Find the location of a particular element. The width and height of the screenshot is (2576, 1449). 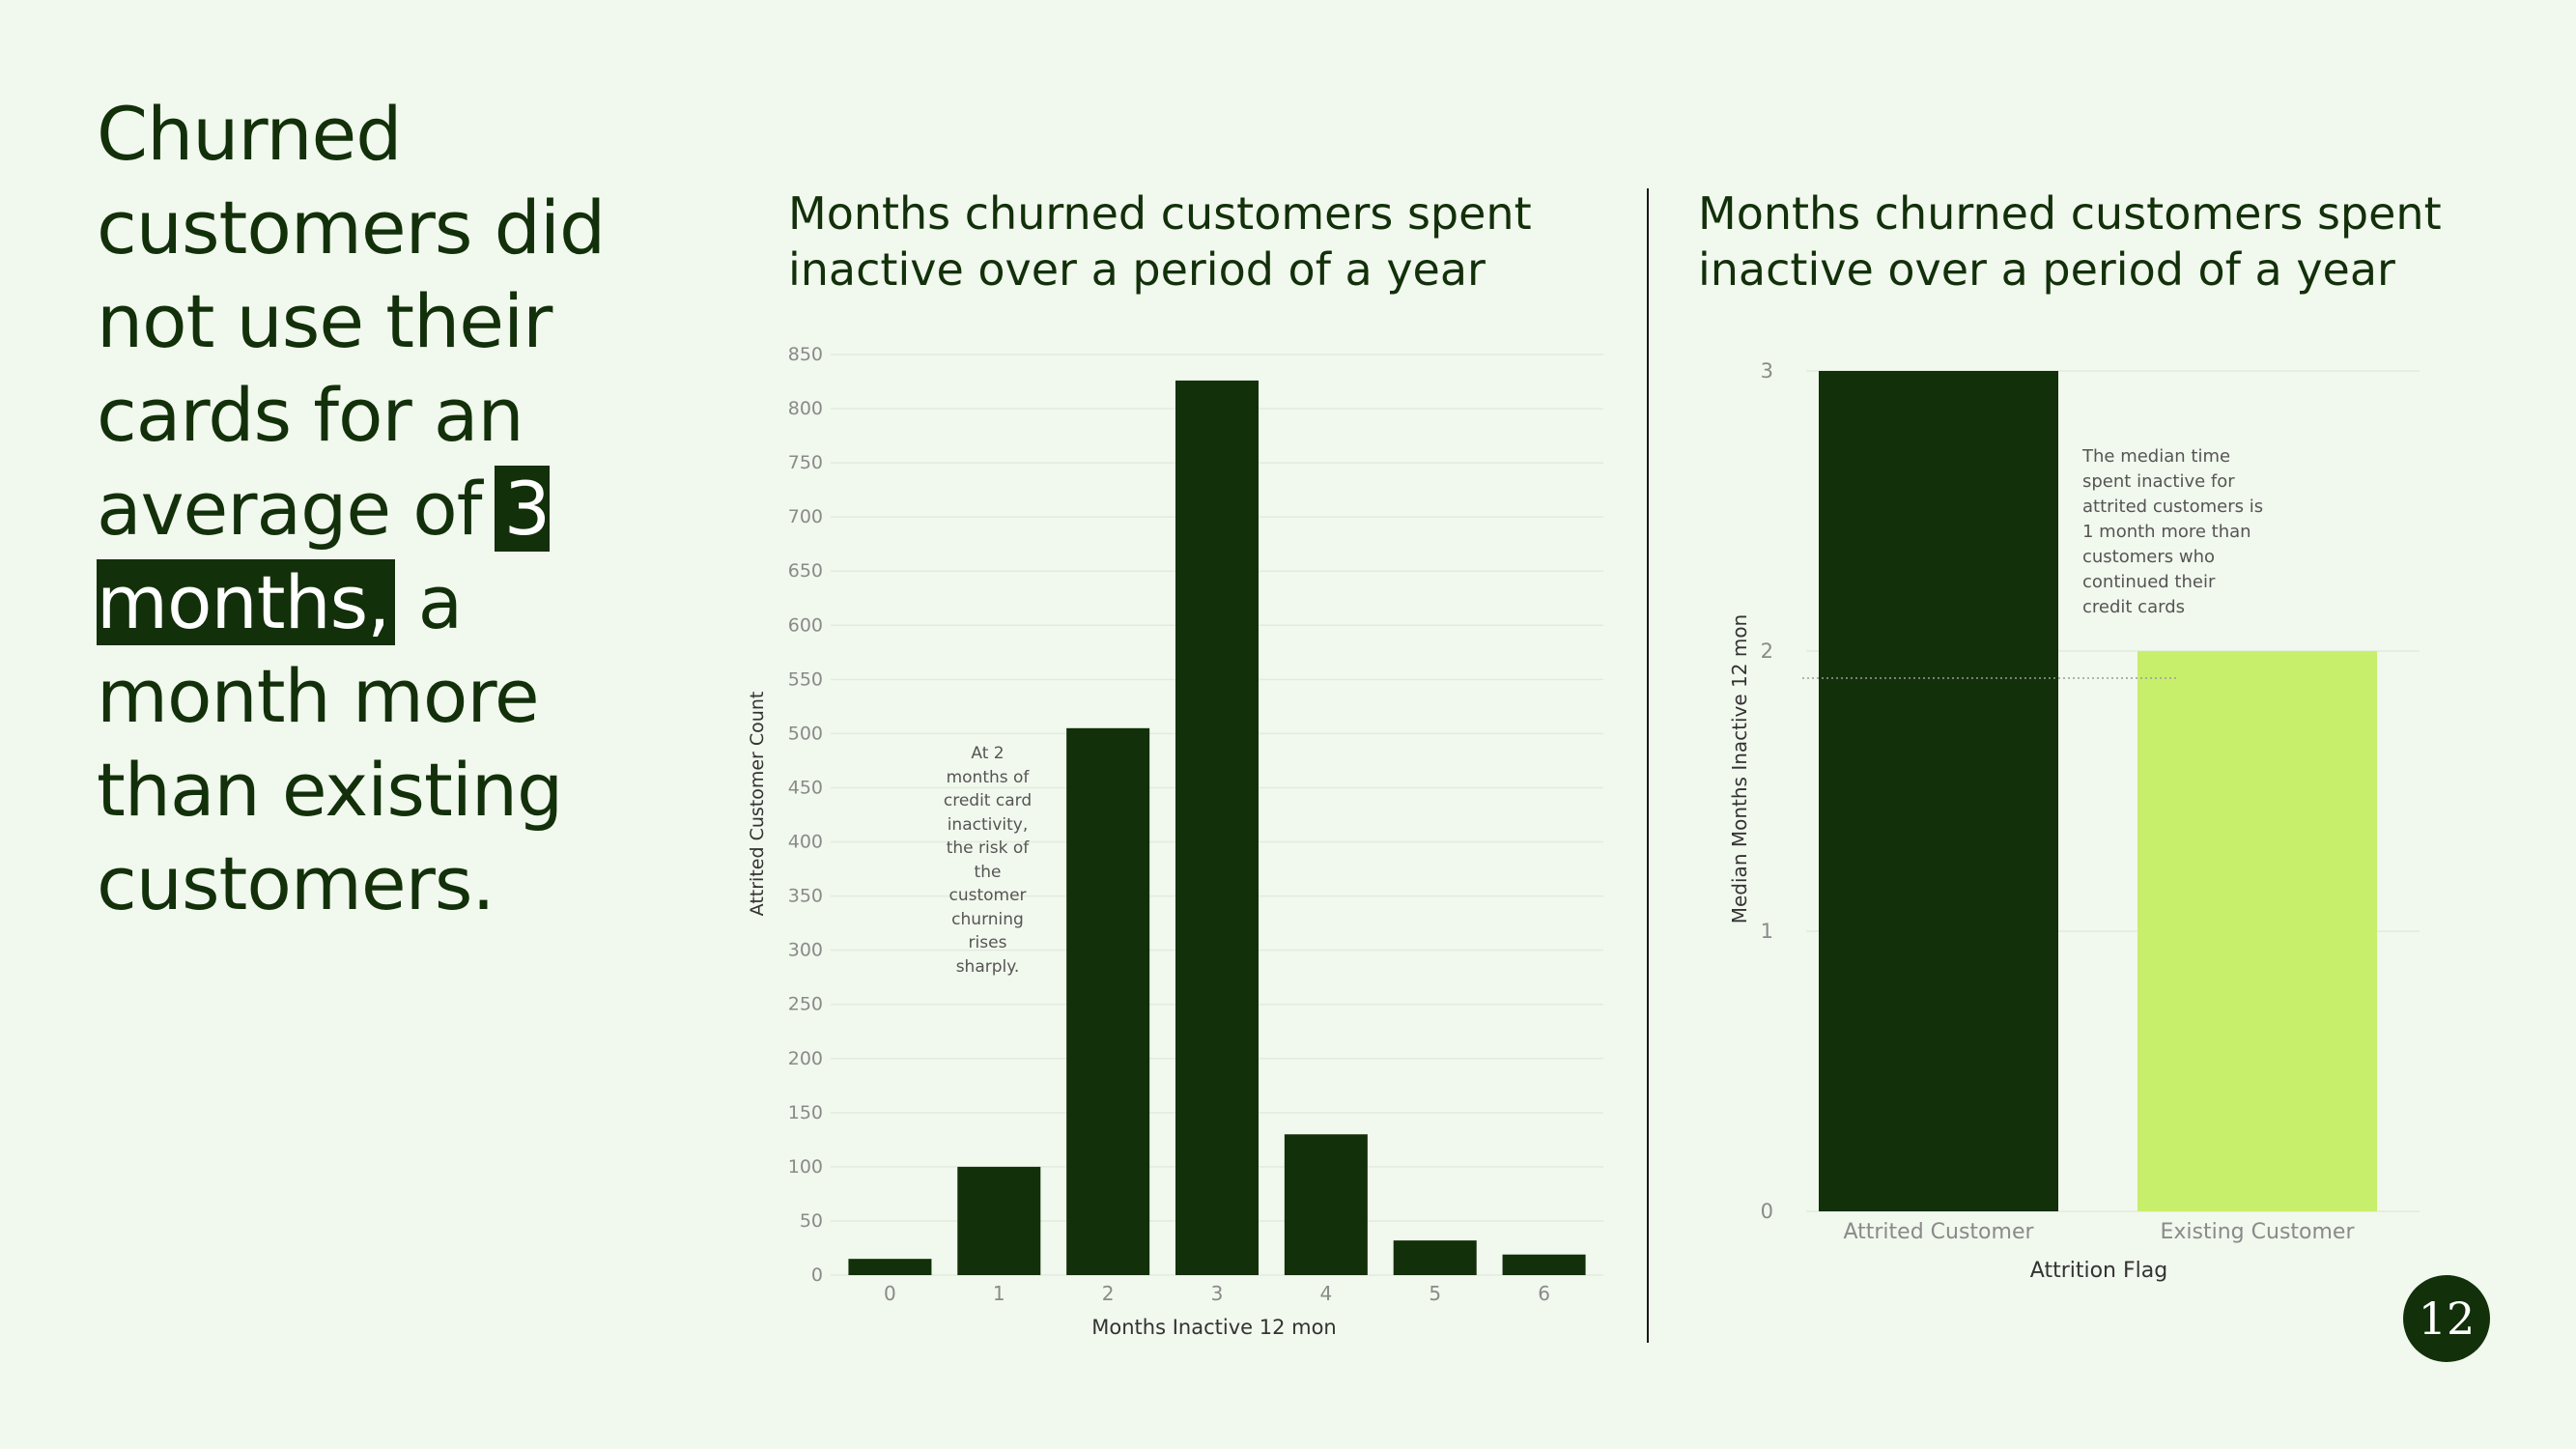

page-number-badge: 12 is located at coordinates (2446, 1318).